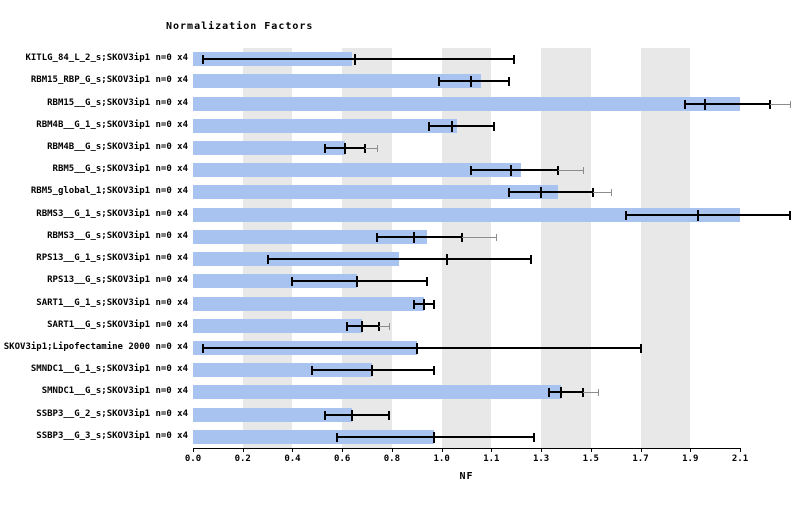 Image resolution: width=792 pixels, height=506 pixels. I want to click on row-label: SMNDC1__G_s;SKOV3ip1 n=0 x4, so click(114, 391).